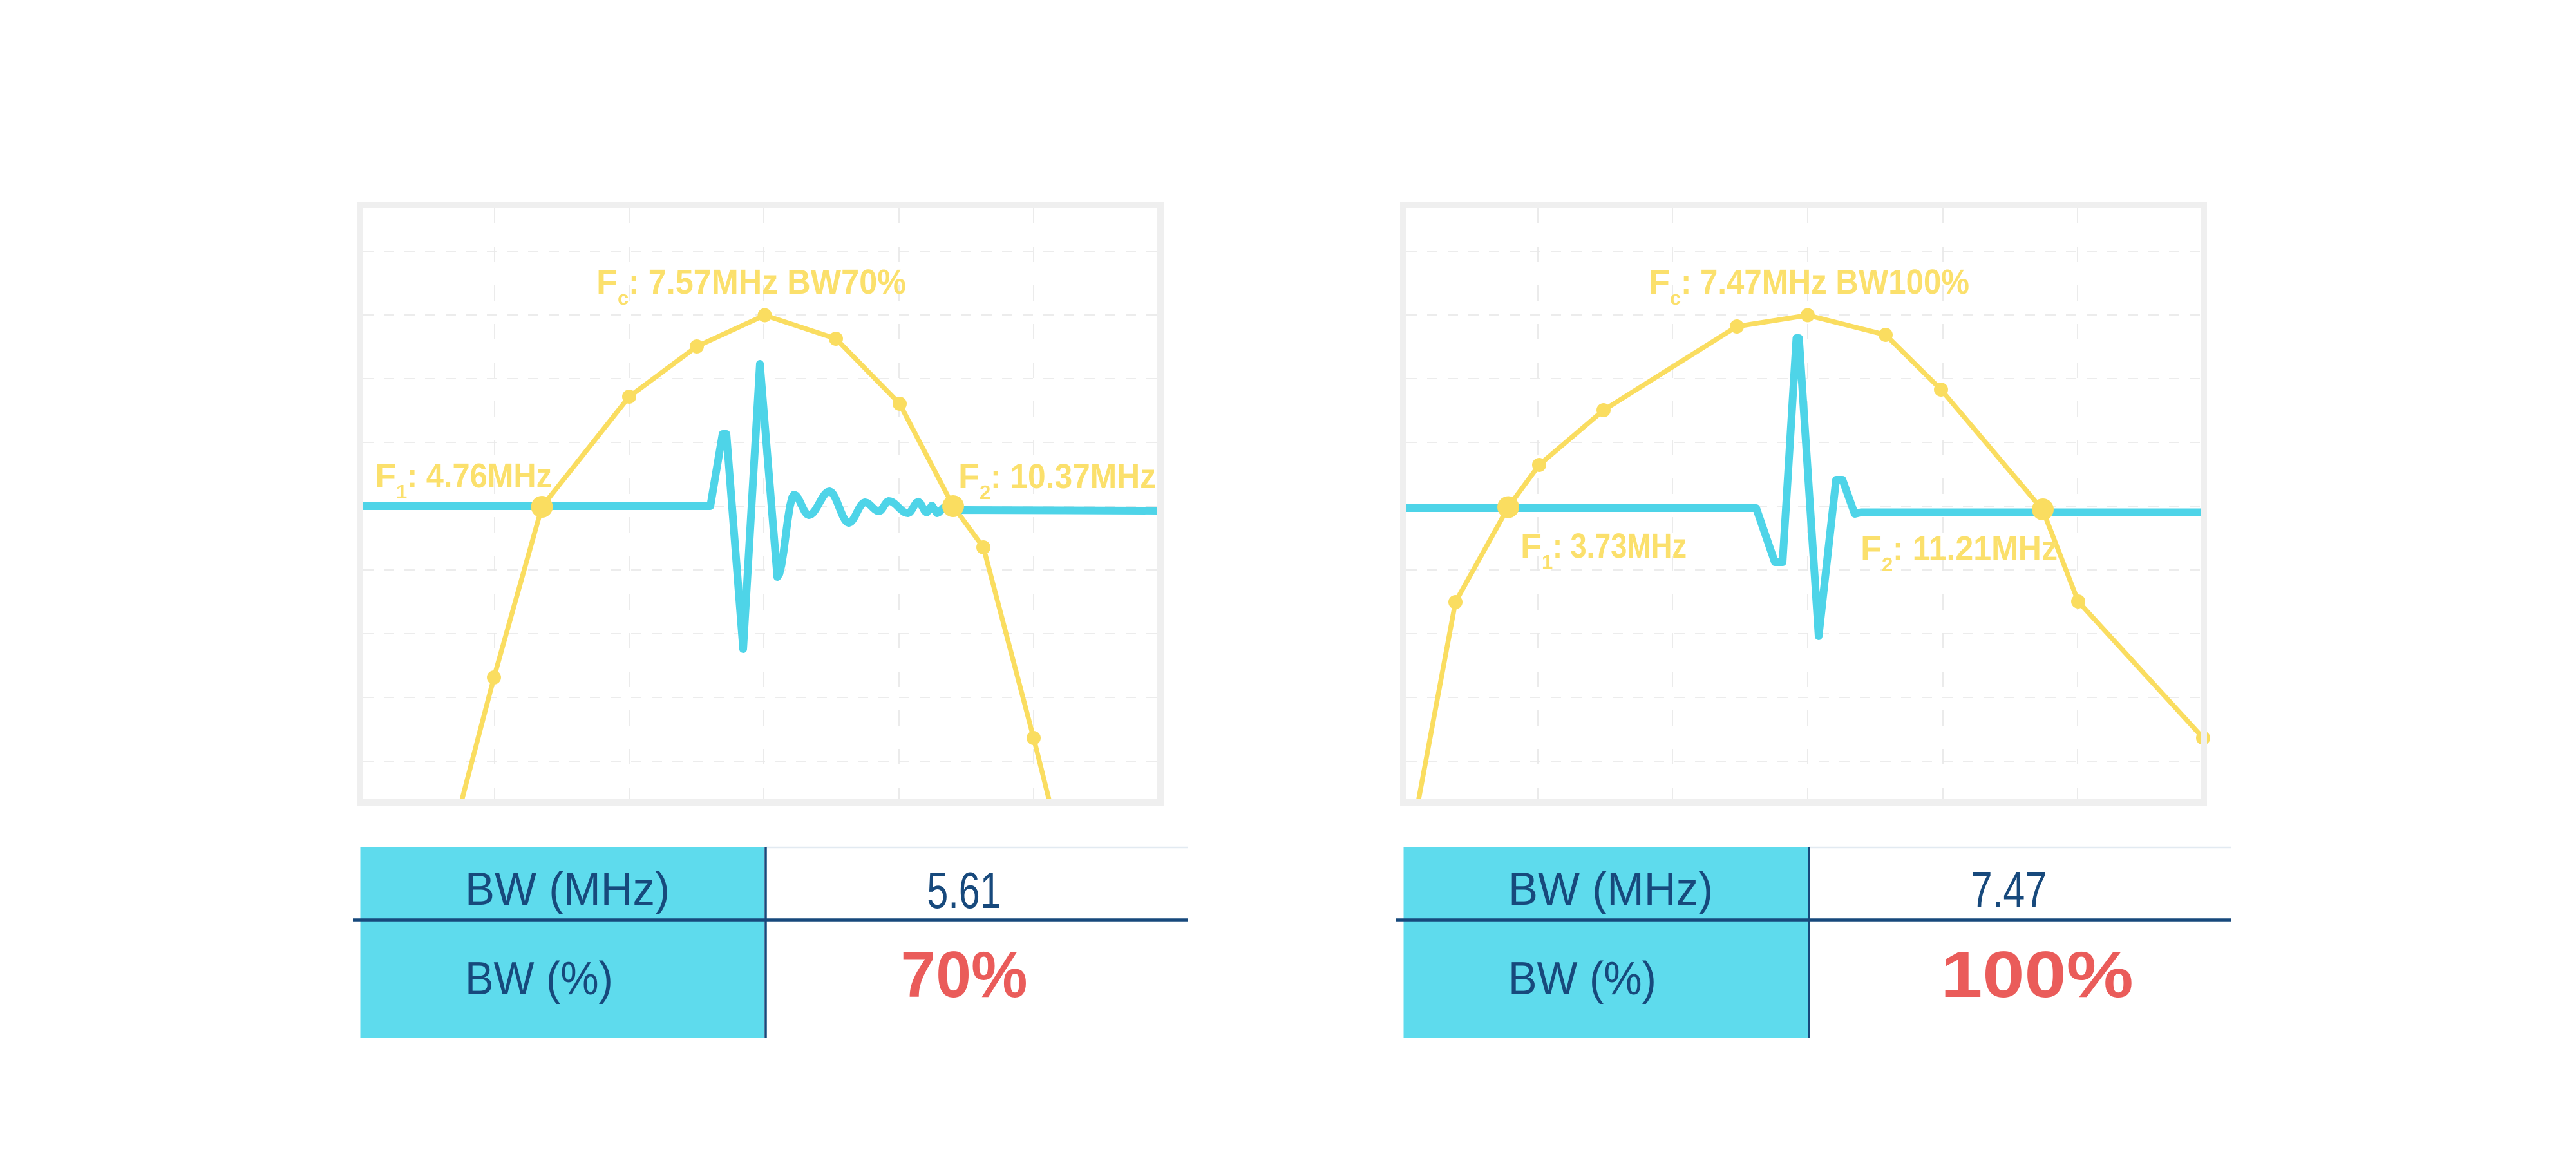 The width and height of the screenshot is (2576, 1154). Describe the element at coordinates (1620, 546) in the screenshot. I see `svg-text:: 3.73MHz: : 3.73MHz` at that location.